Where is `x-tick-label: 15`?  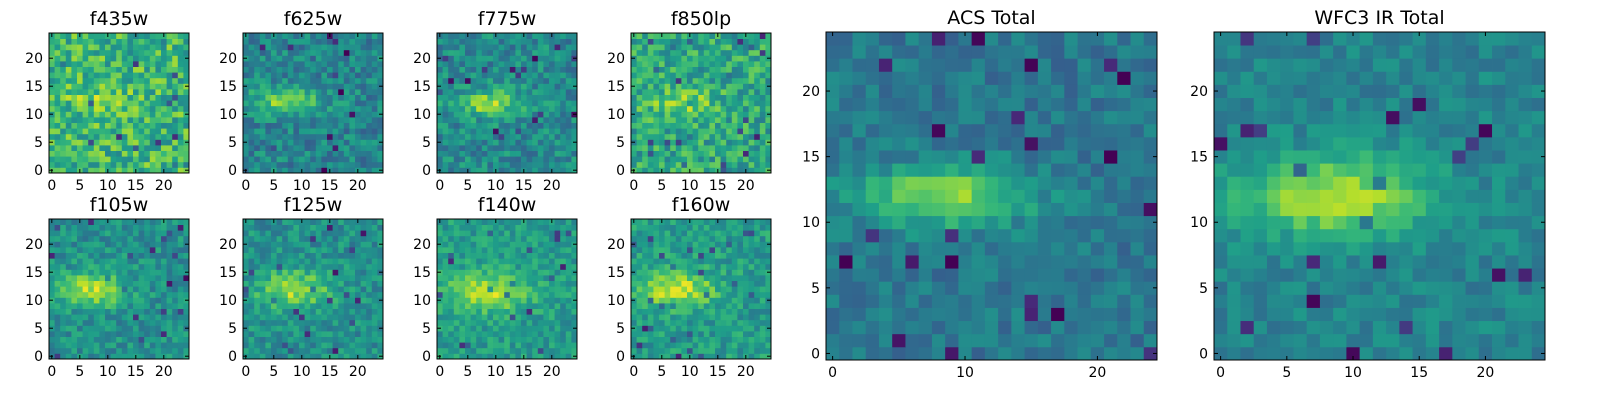 x-tick-label: 15 is located at coordinates (718, 186).